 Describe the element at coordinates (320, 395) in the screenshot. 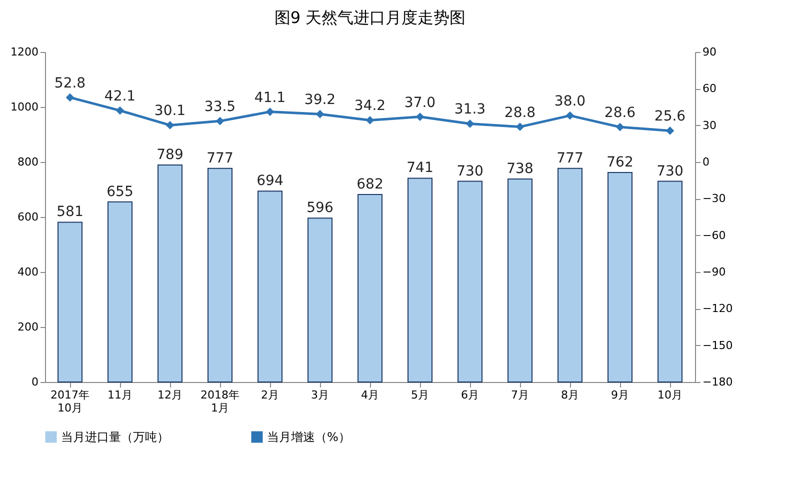

I see `x-tick-label: 3月` at that location.